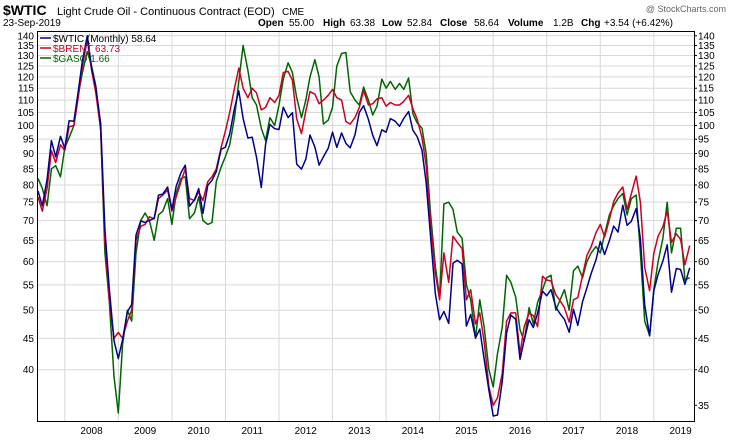  What do you see at coordinates (573, 431) in the screenshot?
I see `x-tick-label: 2017` at bounding box center [573, 431].